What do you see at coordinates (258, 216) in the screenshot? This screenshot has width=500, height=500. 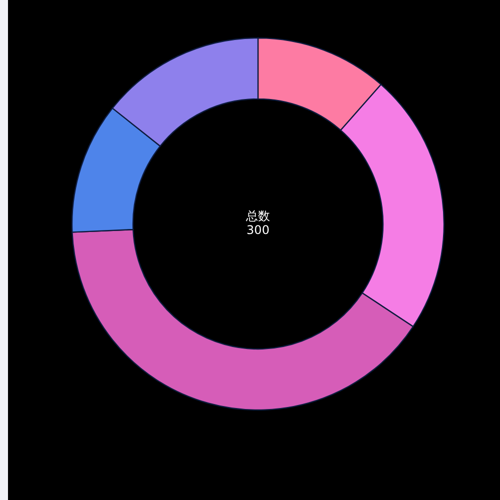 I see `text: 总数` at bounding box center [258, 216].